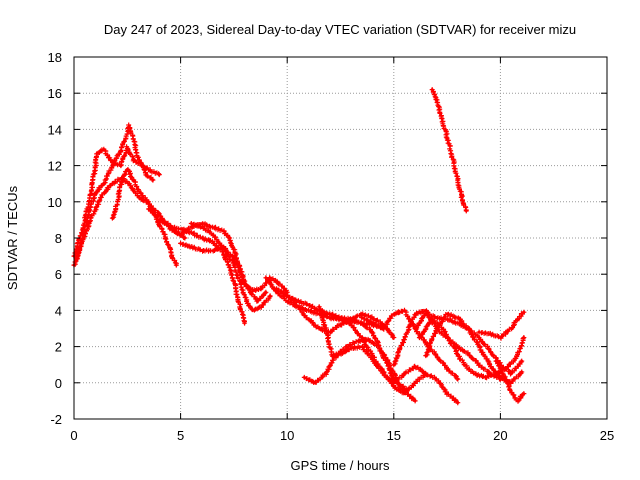  Describe the element at coordinates (58, 347) in the screenshot. I see `y-tick-label: 2` at that location.